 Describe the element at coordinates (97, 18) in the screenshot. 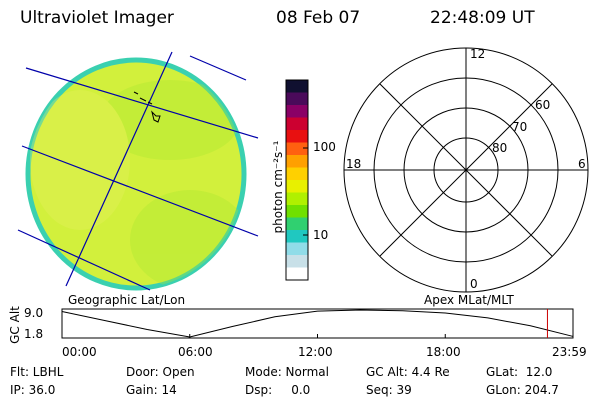

I see `instrument-title: Ultraviolet Imager` at that location.